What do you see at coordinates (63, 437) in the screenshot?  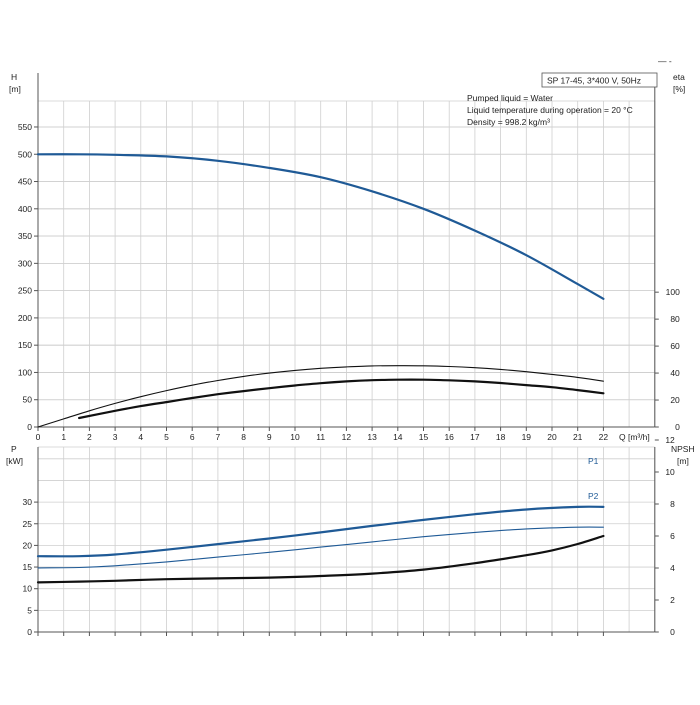 I see `q-tick-label: 1` at bounding box center [63, 437].